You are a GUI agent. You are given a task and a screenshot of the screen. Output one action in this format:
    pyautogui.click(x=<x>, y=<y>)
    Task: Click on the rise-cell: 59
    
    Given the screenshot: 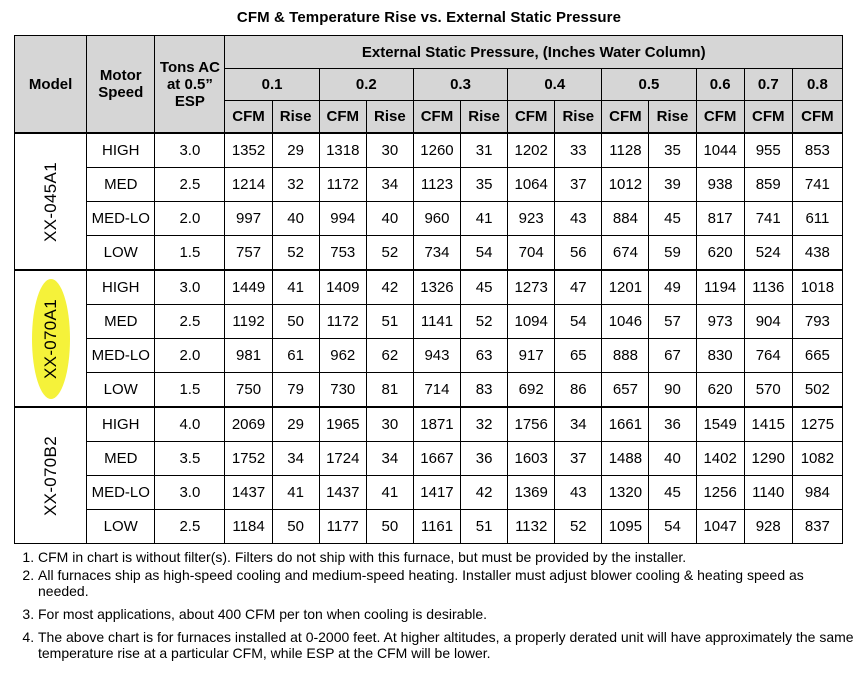 What is the action you would take?
    pyautogui.click(x=672, y=253)
    